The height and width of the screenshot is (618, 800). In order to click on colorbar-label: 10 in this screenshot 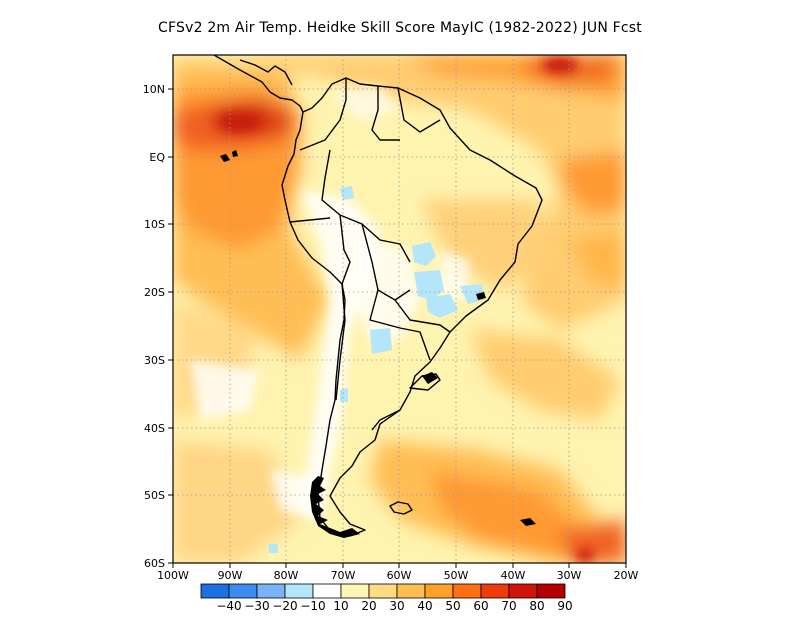, I will do `click(340, 606)`.